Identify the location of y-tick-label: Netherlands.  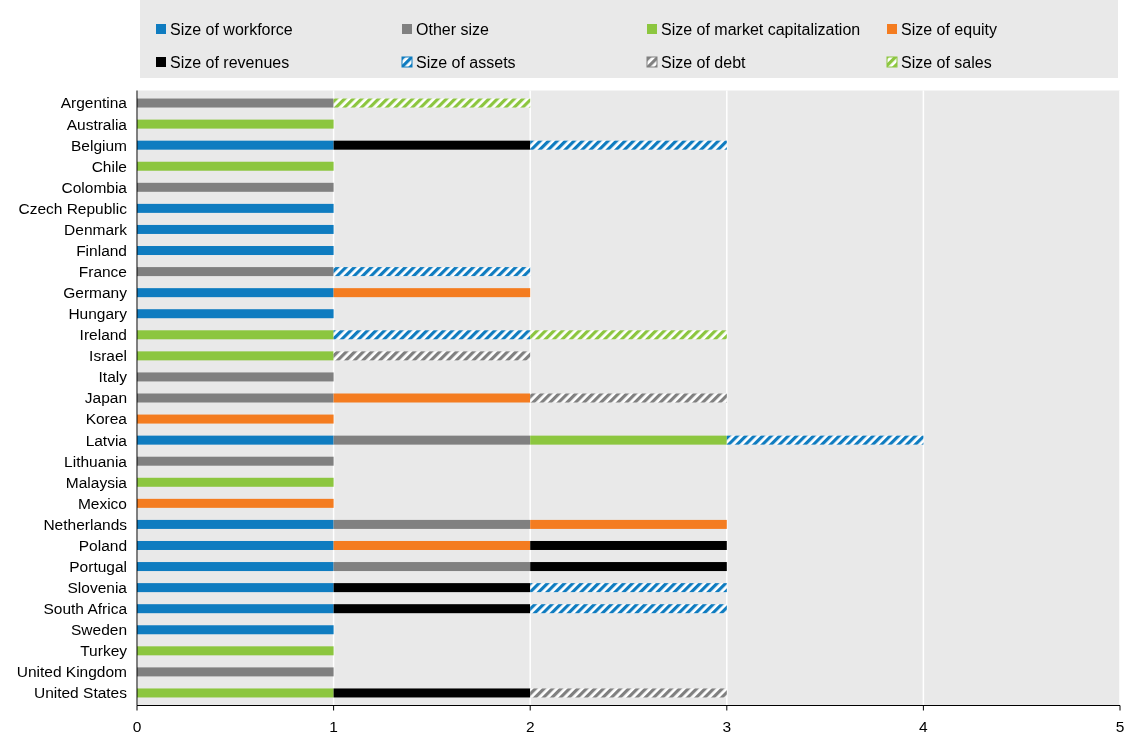
(85, 524).